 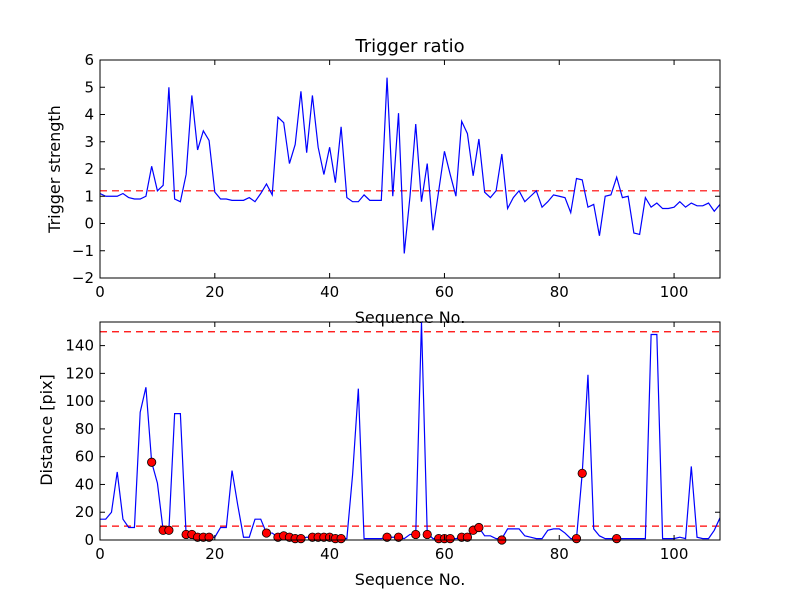 I want to click on y-axis-label: Distance [pix], so click(x=46, y=430).